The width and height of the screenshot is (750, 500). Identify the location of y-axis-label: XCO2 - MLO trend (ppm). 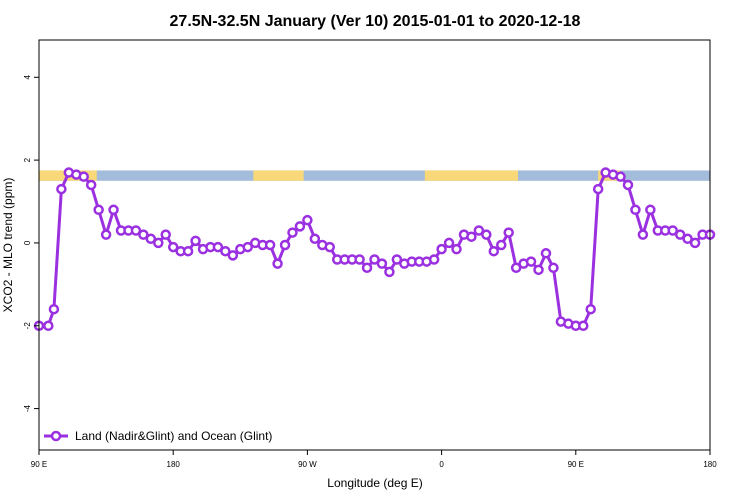
(8, 245).